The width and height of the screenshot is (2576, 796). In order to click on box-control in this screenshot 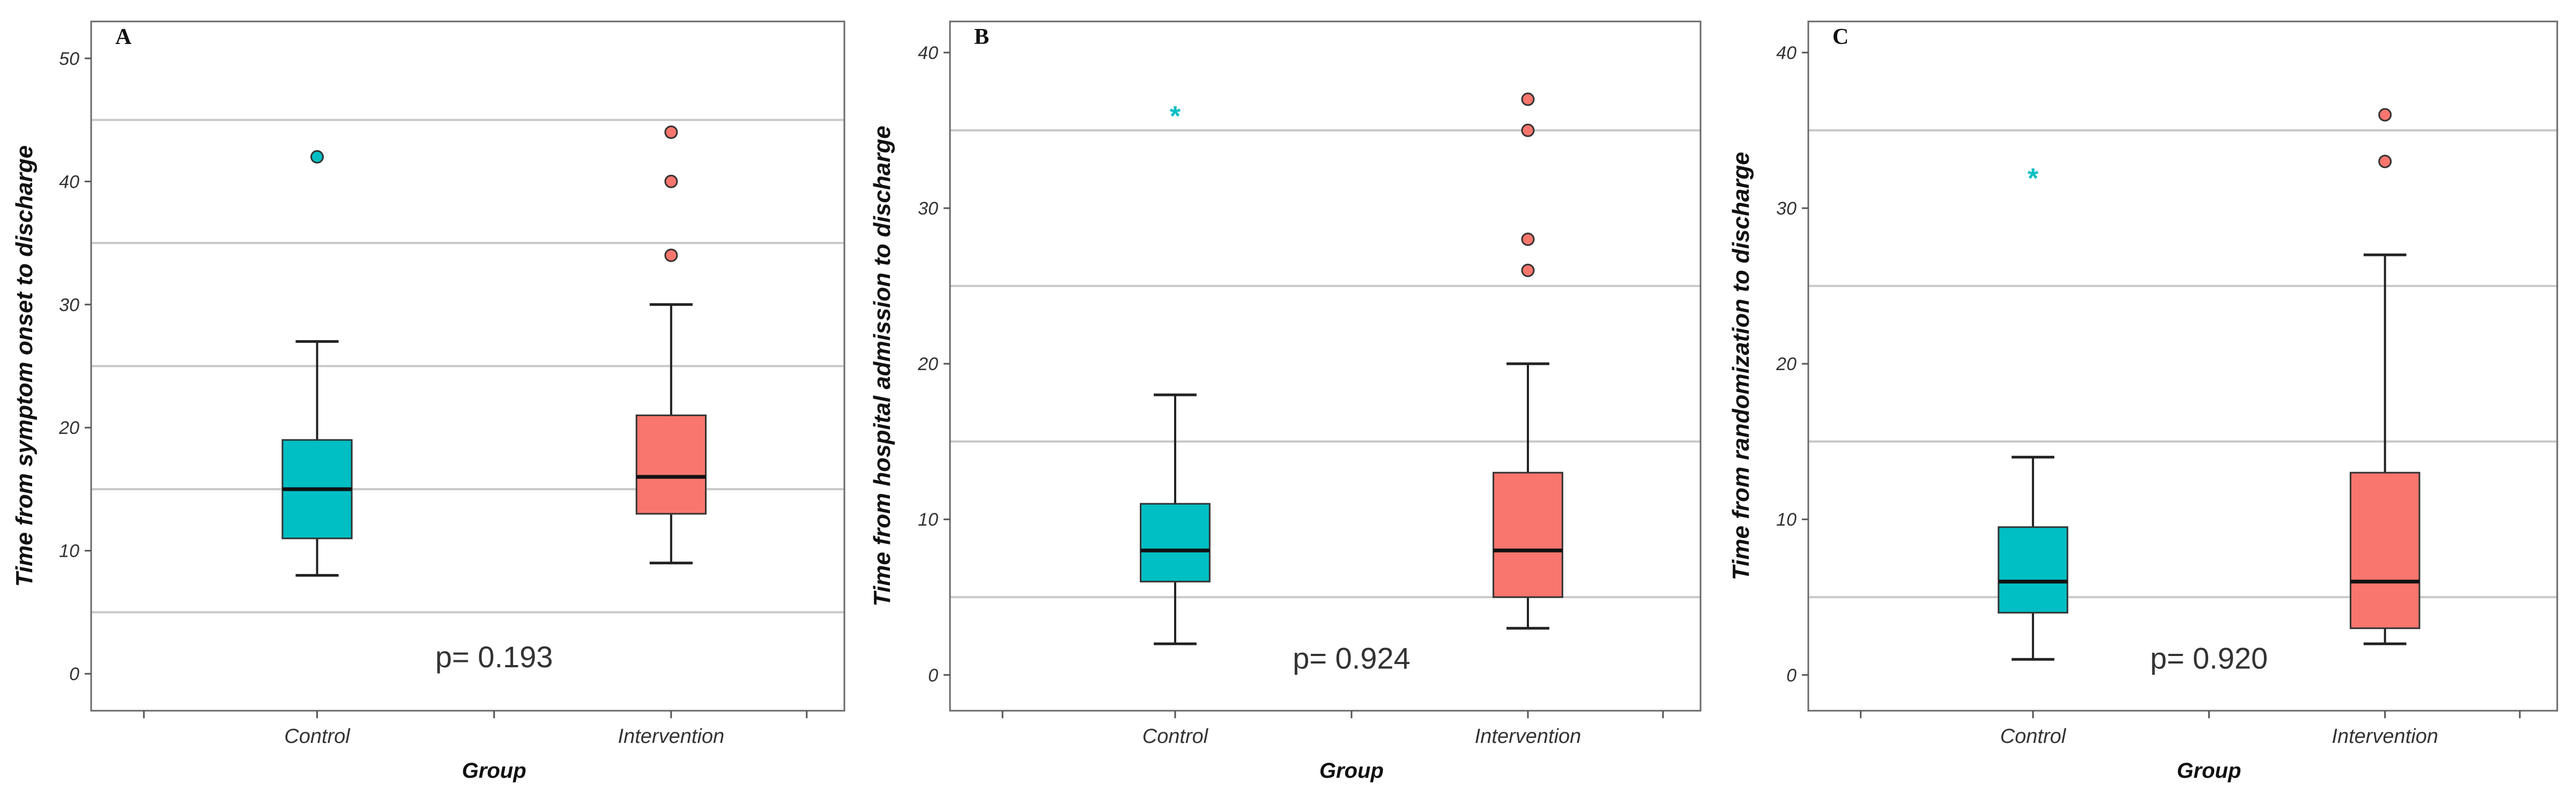, I will do `click(317, 364)`.